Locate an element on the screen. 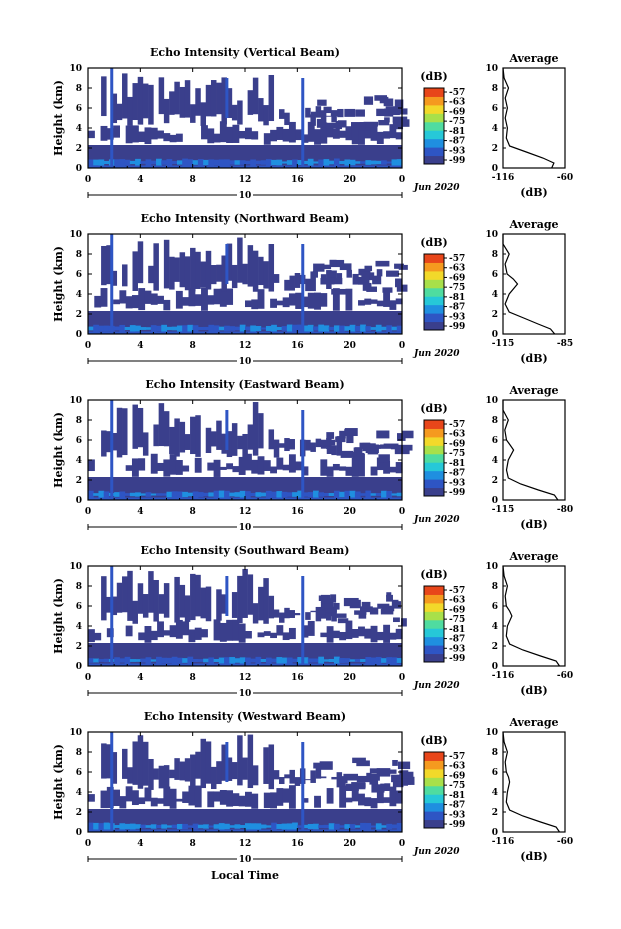 The height and width of the screenshot is (929, 621). panel-title: Echo Intensity (Eastward Beam) is located at coordinates (244, 384).